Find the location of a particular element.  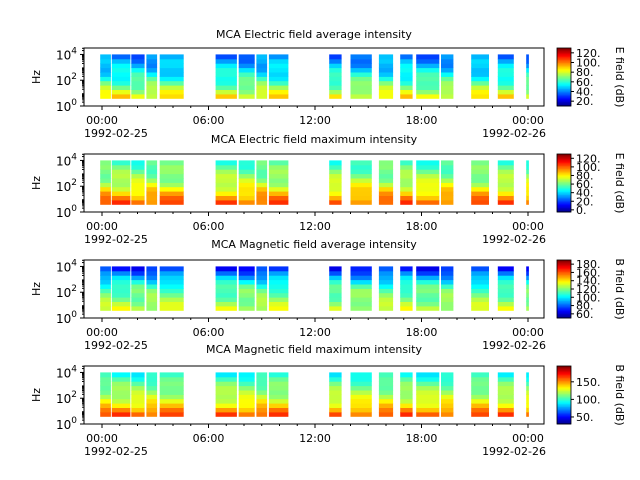

y-axis-label: Hz is located at coordinates (36, 77).